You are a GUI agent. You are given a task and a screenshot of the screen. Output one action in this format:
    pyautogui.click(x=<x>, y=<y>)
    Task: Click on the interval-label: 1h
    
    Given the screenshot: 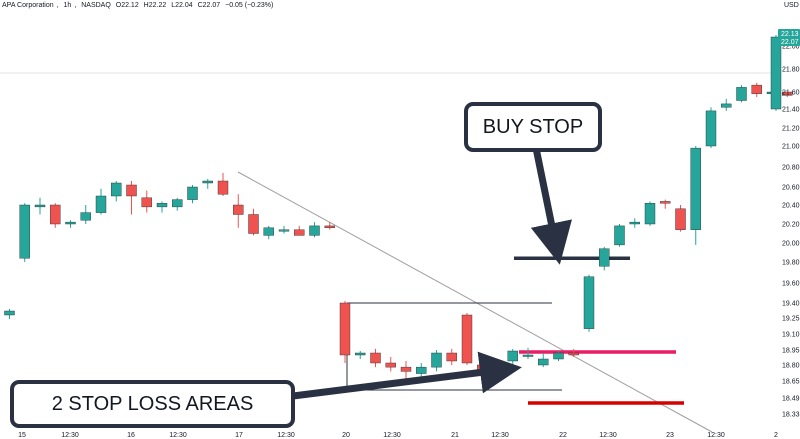 What is the action you would take?
    pyautogui.click(x=67, y=5)
    